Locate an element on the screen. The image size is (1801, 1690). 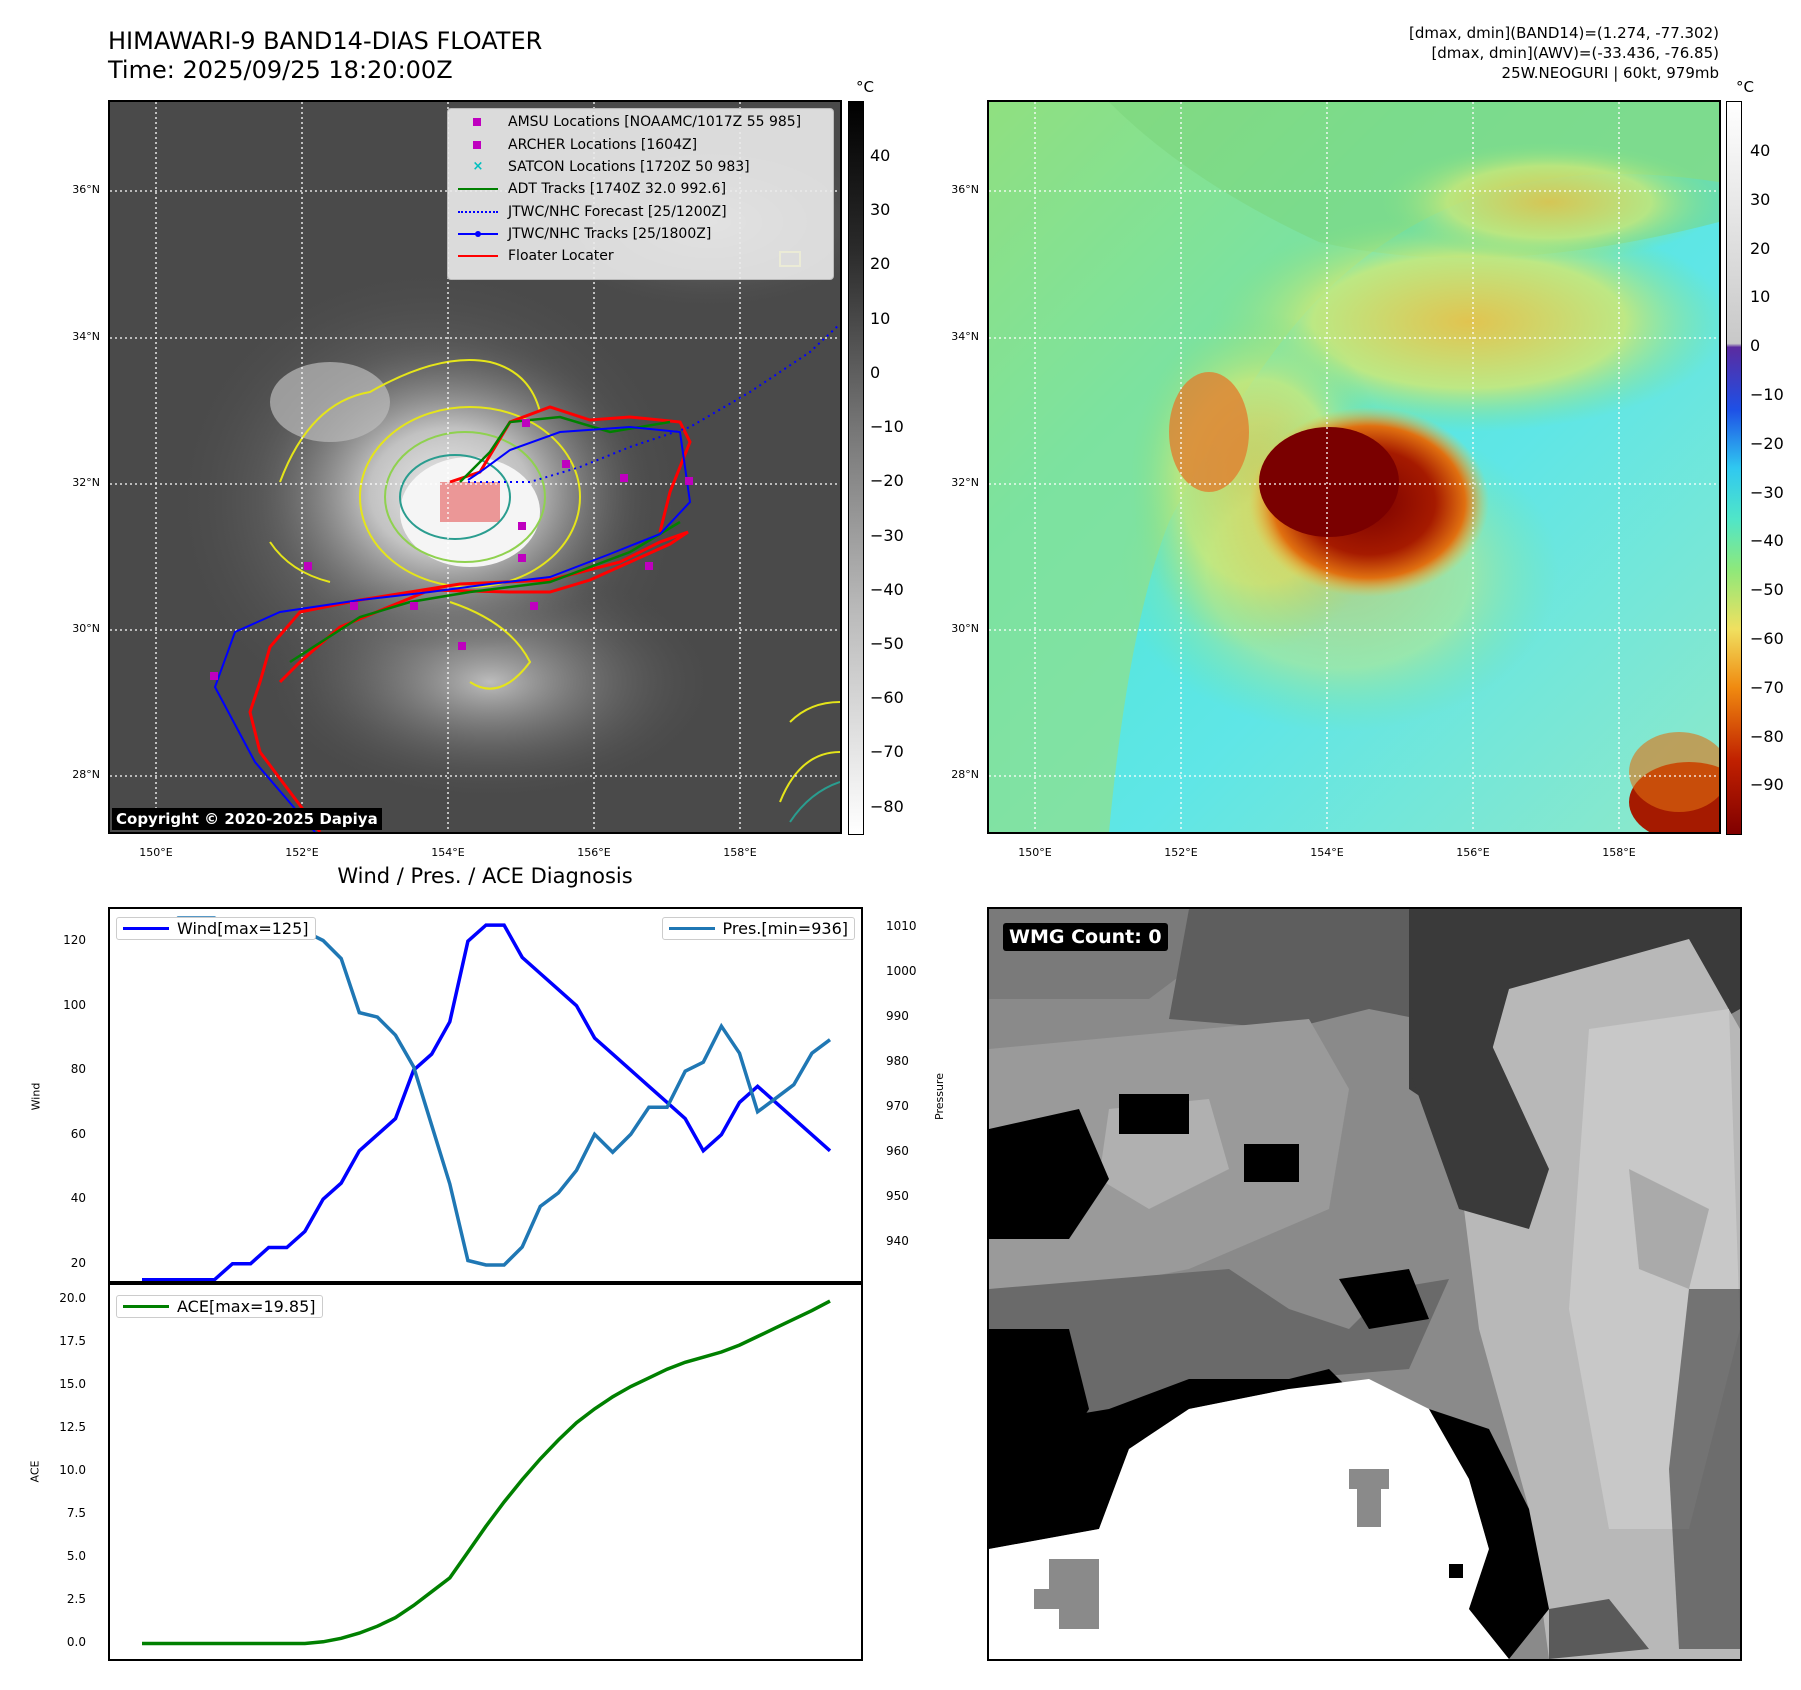
cbar2-tick: −90 is located at coordinates (1767, 784).